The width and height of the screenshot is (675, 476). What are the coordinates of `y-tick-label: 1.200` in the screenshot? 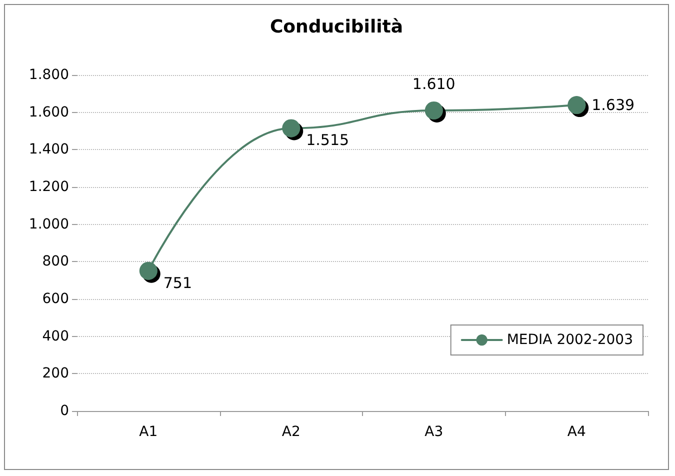 It's located at (48, 187).